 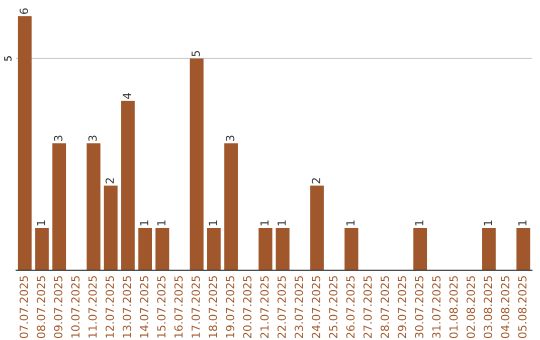 What do you see at coordinates (196, 307) in the screenshot?
I see `x-tick-label: 17.07.2025` at bounding box center [196, 307].